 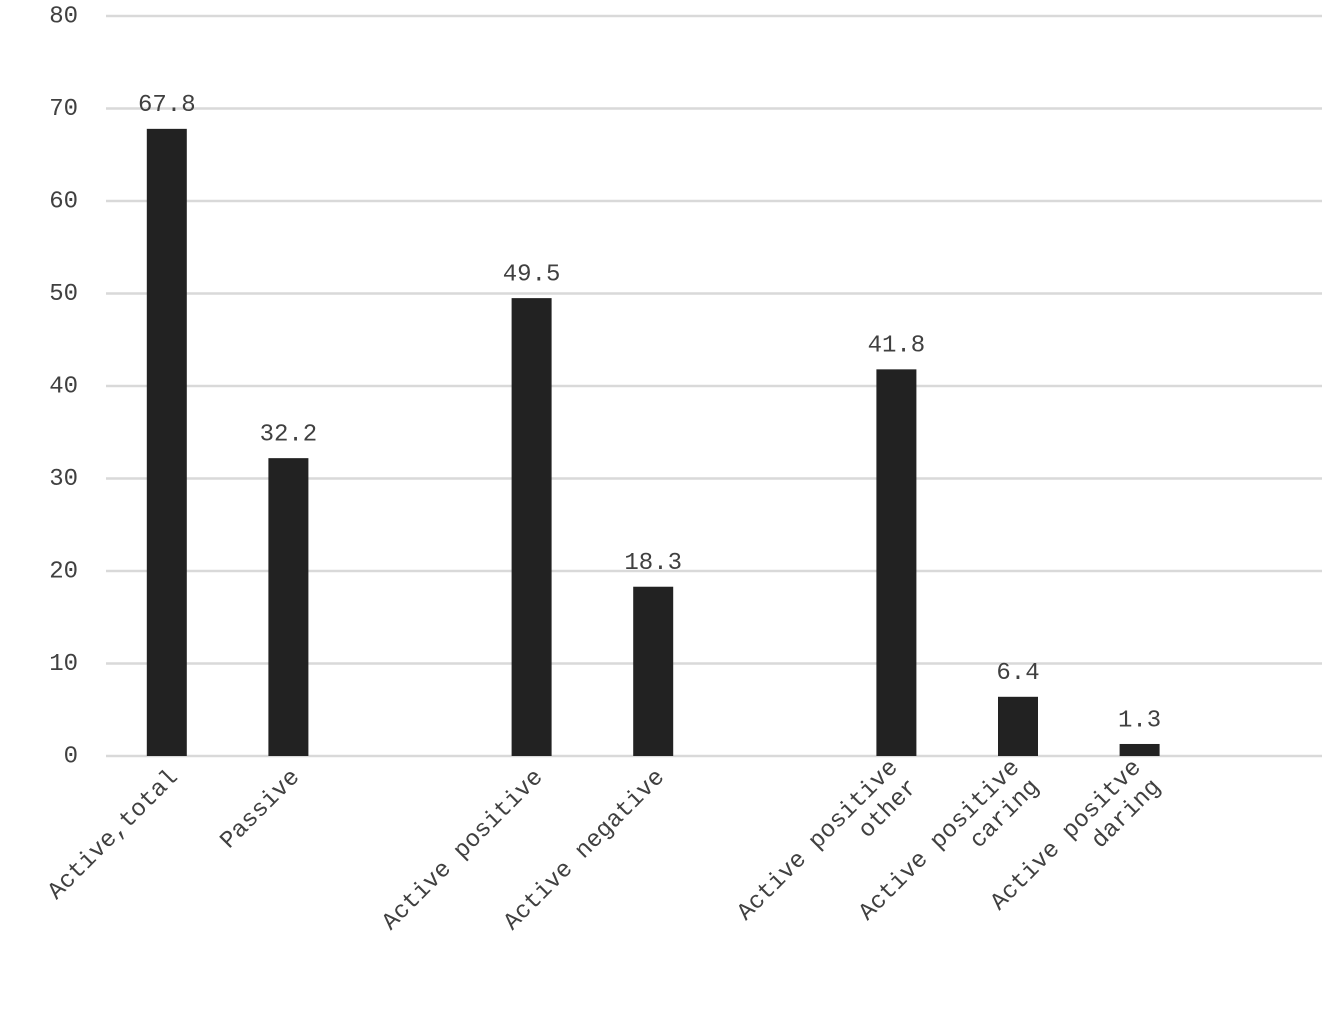 I want to click on x-tick-label: Active positiveother, so click(x=827, y=850).